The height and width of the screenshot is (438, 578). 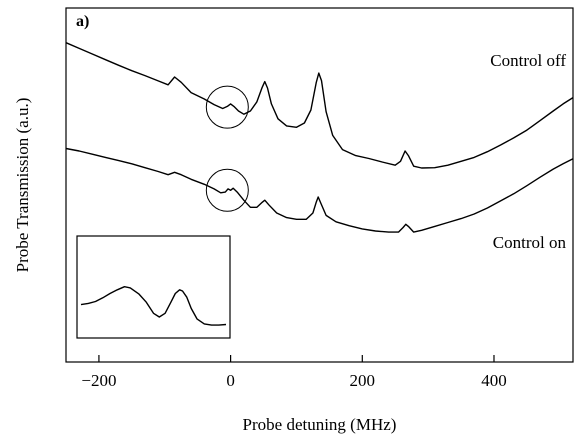 I want to click on x-tick-label: −200, so click(x=98, y=380).